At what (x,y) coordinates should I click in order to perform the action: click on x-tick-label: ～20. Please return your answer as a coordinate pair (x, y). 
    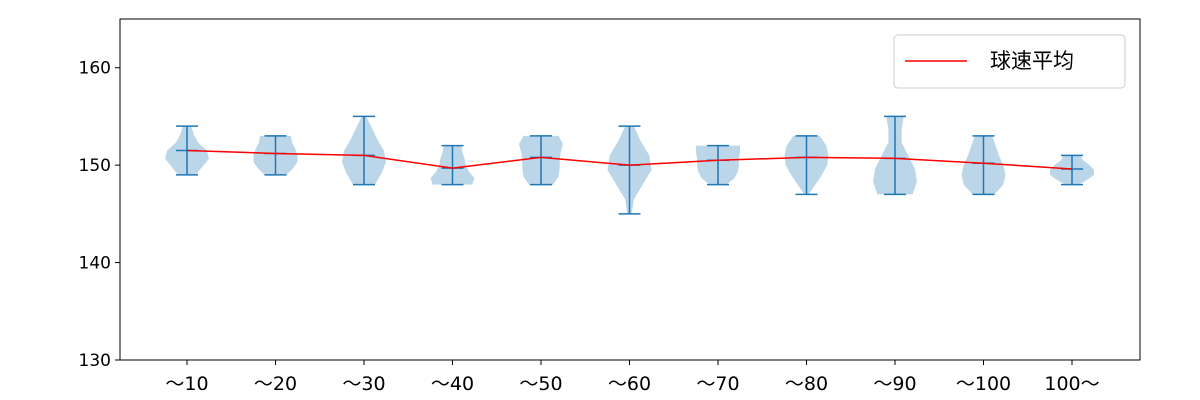
    Looking at the image, I should click on (275, 384).